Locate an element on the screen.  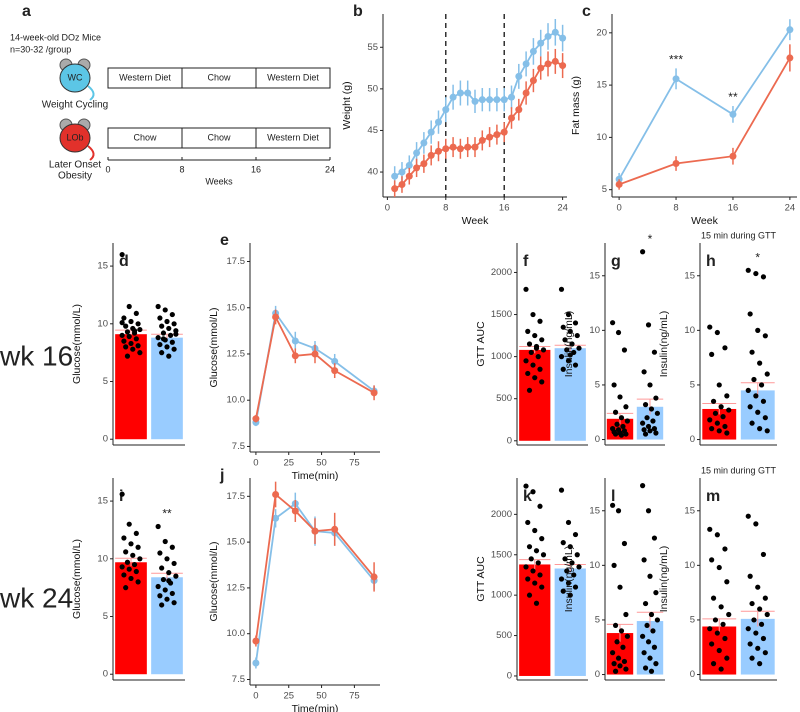
significance: * is located at coordinates (757, 257).